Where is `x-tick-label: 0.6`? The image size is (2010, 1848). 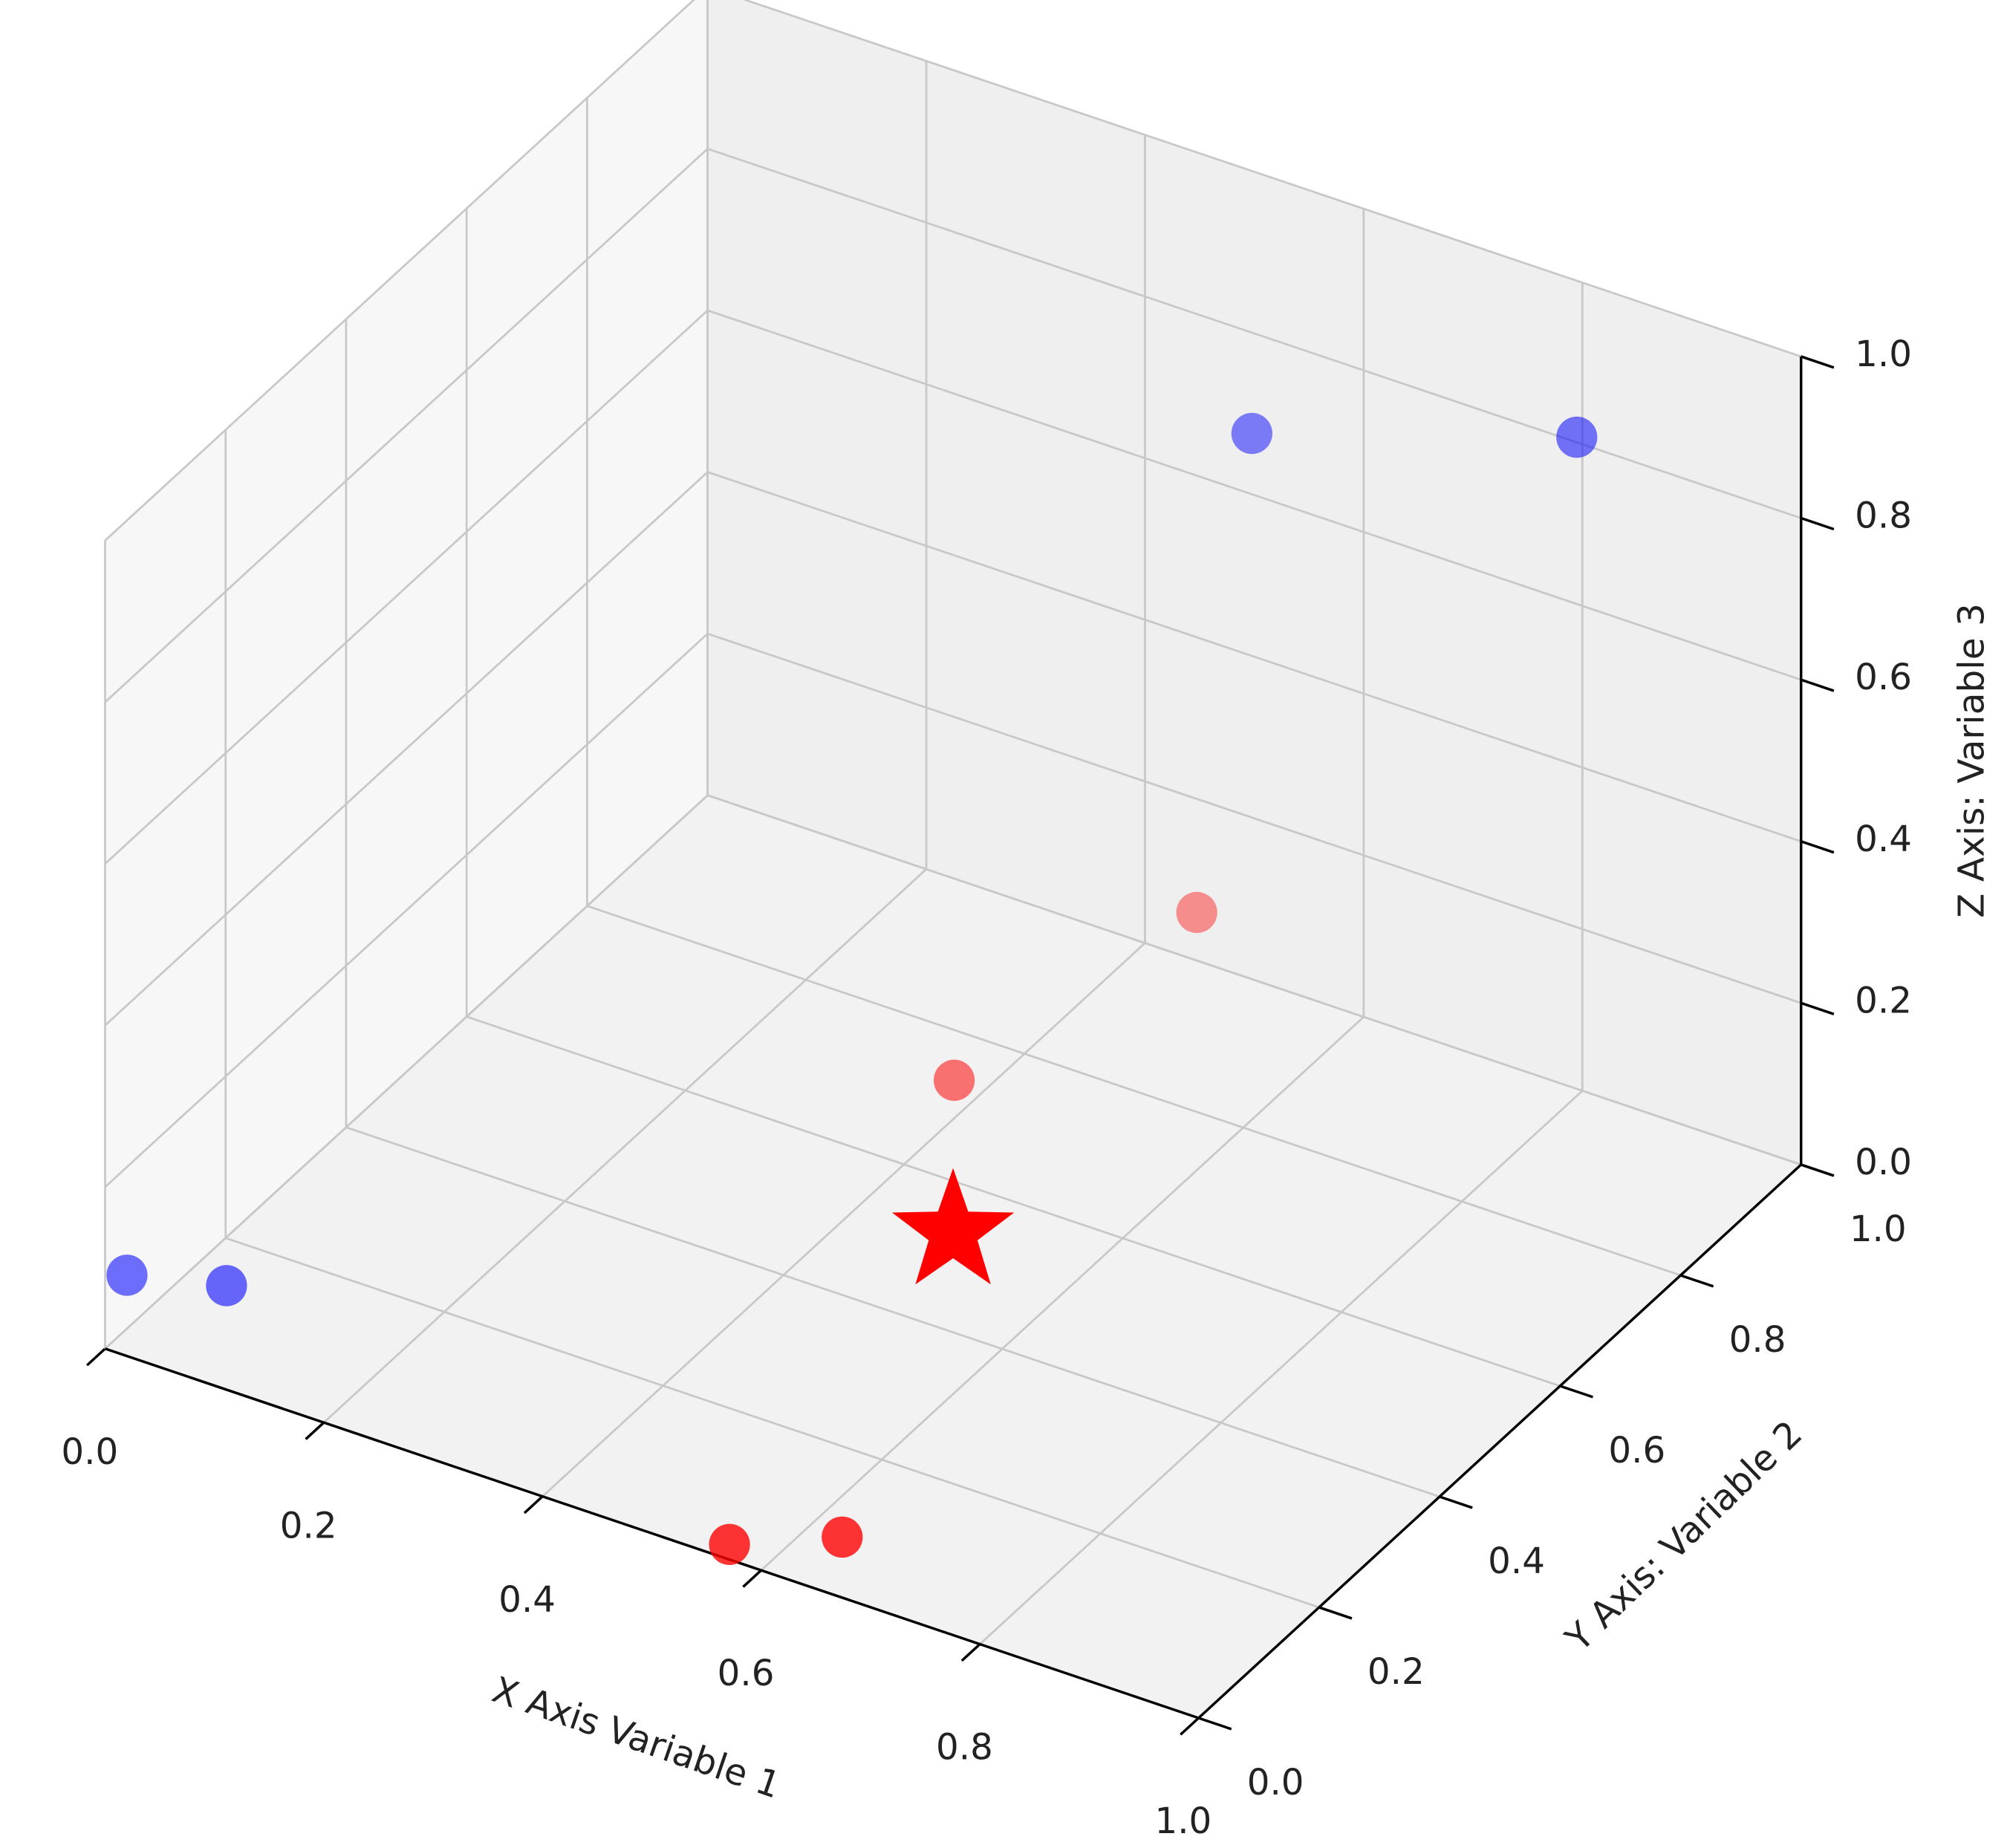
x-tick-label: 0.6 is located at coordinates (746, 1674).